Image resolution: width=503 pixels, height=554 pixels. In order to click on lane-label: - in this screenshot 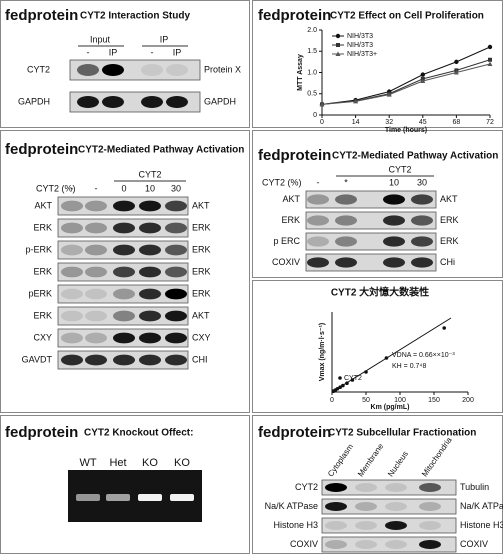, I will do `click(88, 52)`.